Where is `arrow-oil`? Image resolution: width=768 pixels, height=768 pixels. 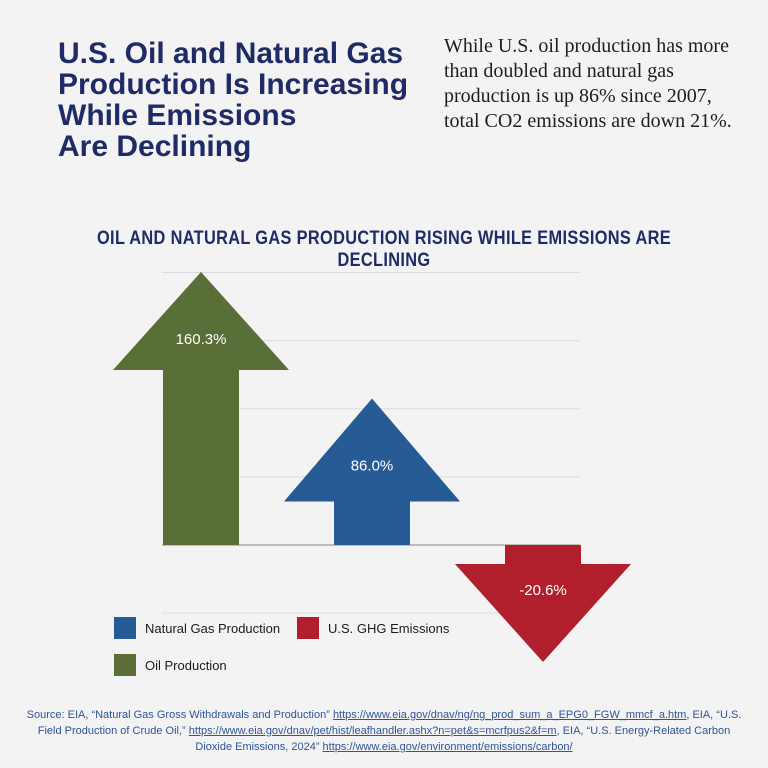
arrow-oil is located at coordinates (201, 408).